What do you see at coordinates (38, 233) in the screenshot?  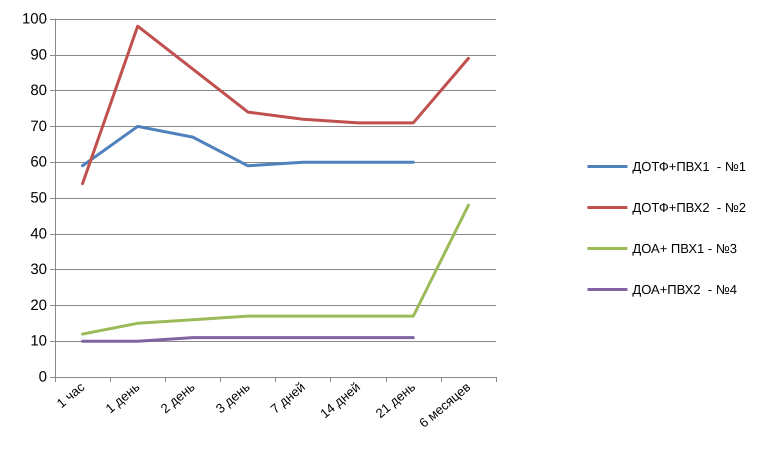 I see `y-tick-label: 40` at bounding box center [38, 233].